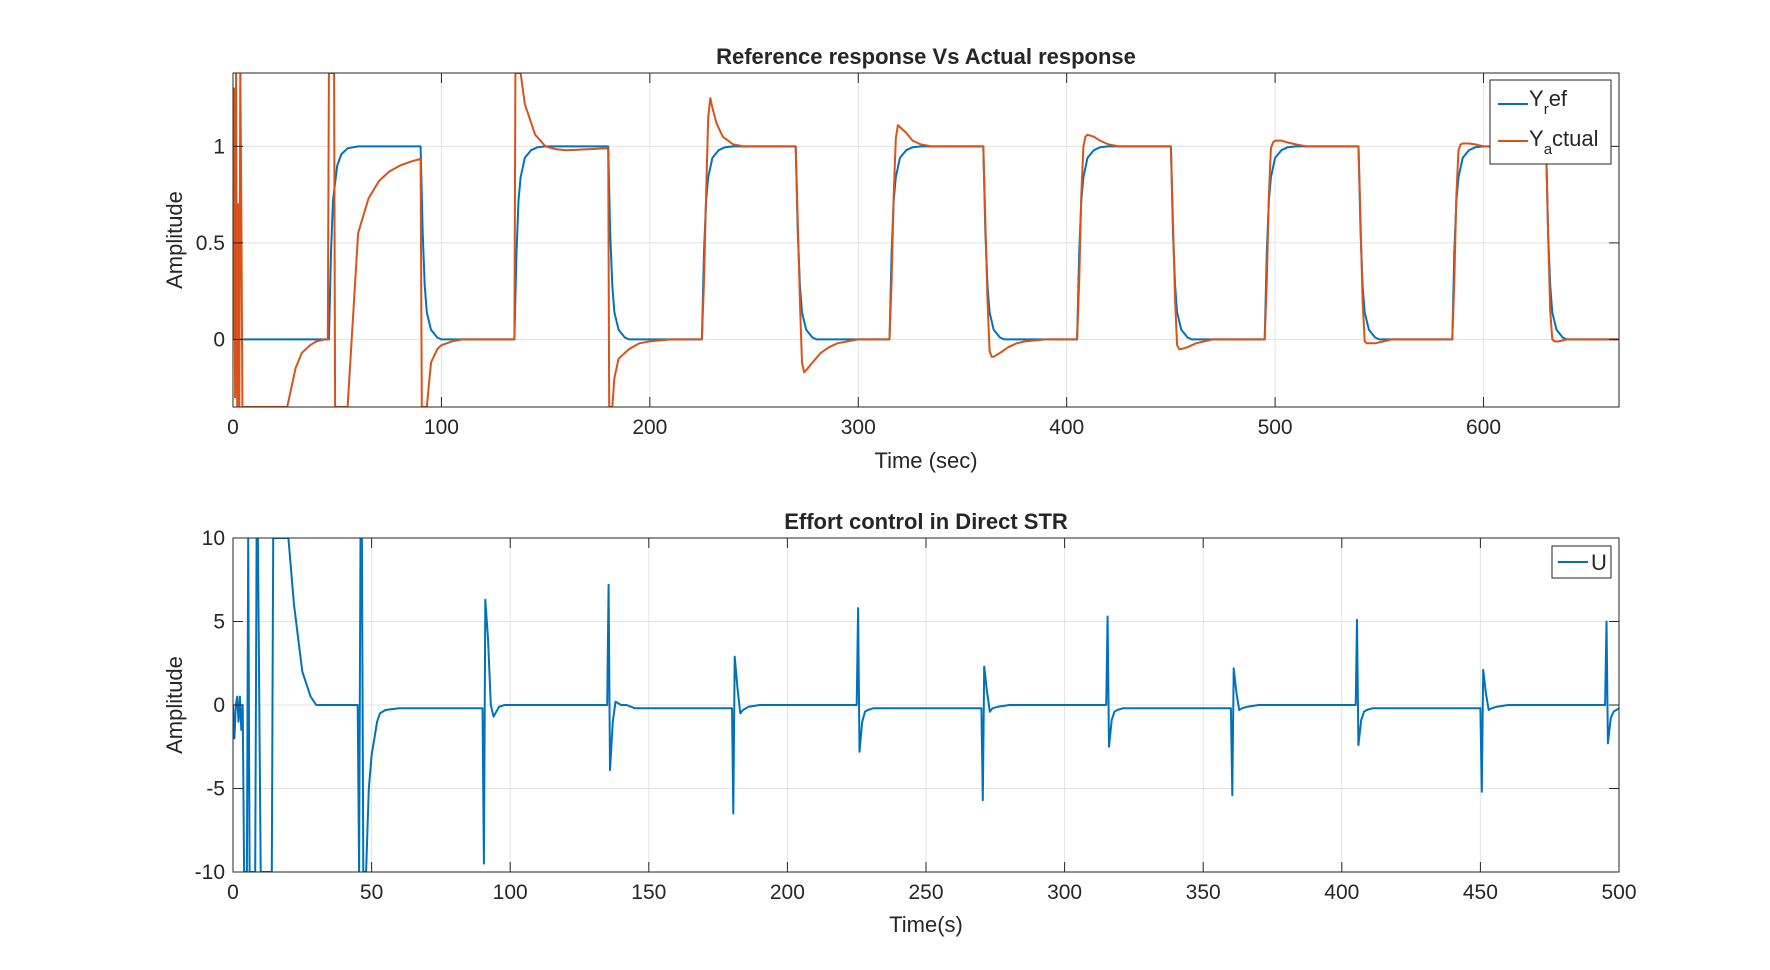  I want to click on legend-label-u: U, so click(1599, 562).